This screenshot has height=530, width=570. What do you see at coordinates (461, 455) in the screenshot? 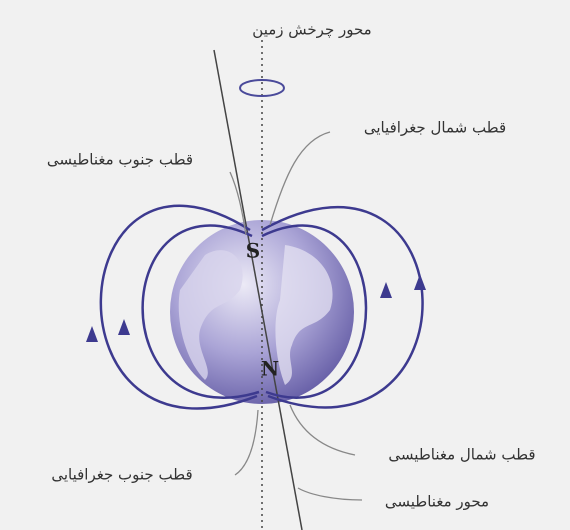
I see `label: قطب شمال مغناطیسی` at bounding box center [461, 455].